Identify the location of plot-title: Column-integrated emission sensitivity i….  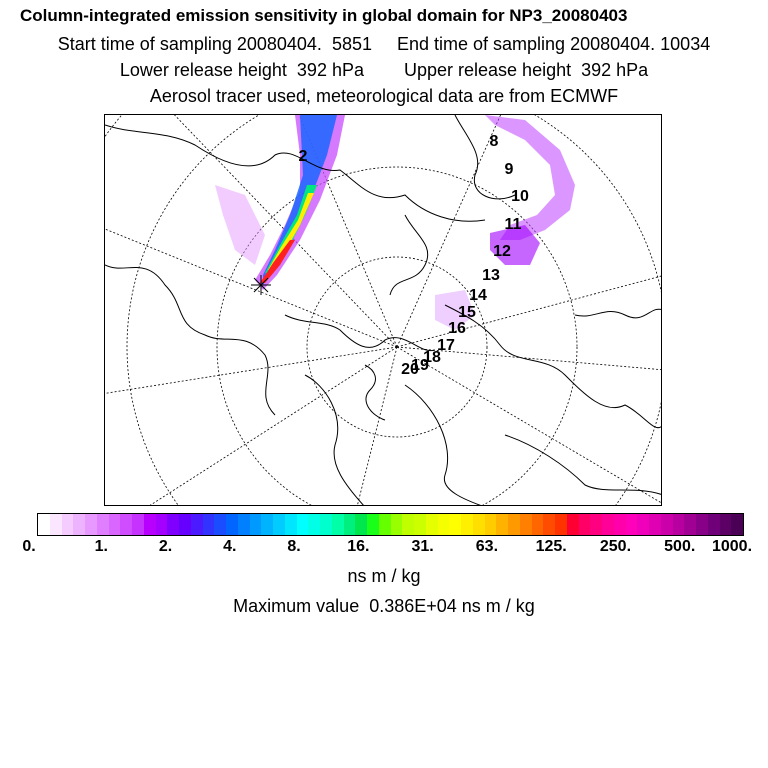
(324, 15).